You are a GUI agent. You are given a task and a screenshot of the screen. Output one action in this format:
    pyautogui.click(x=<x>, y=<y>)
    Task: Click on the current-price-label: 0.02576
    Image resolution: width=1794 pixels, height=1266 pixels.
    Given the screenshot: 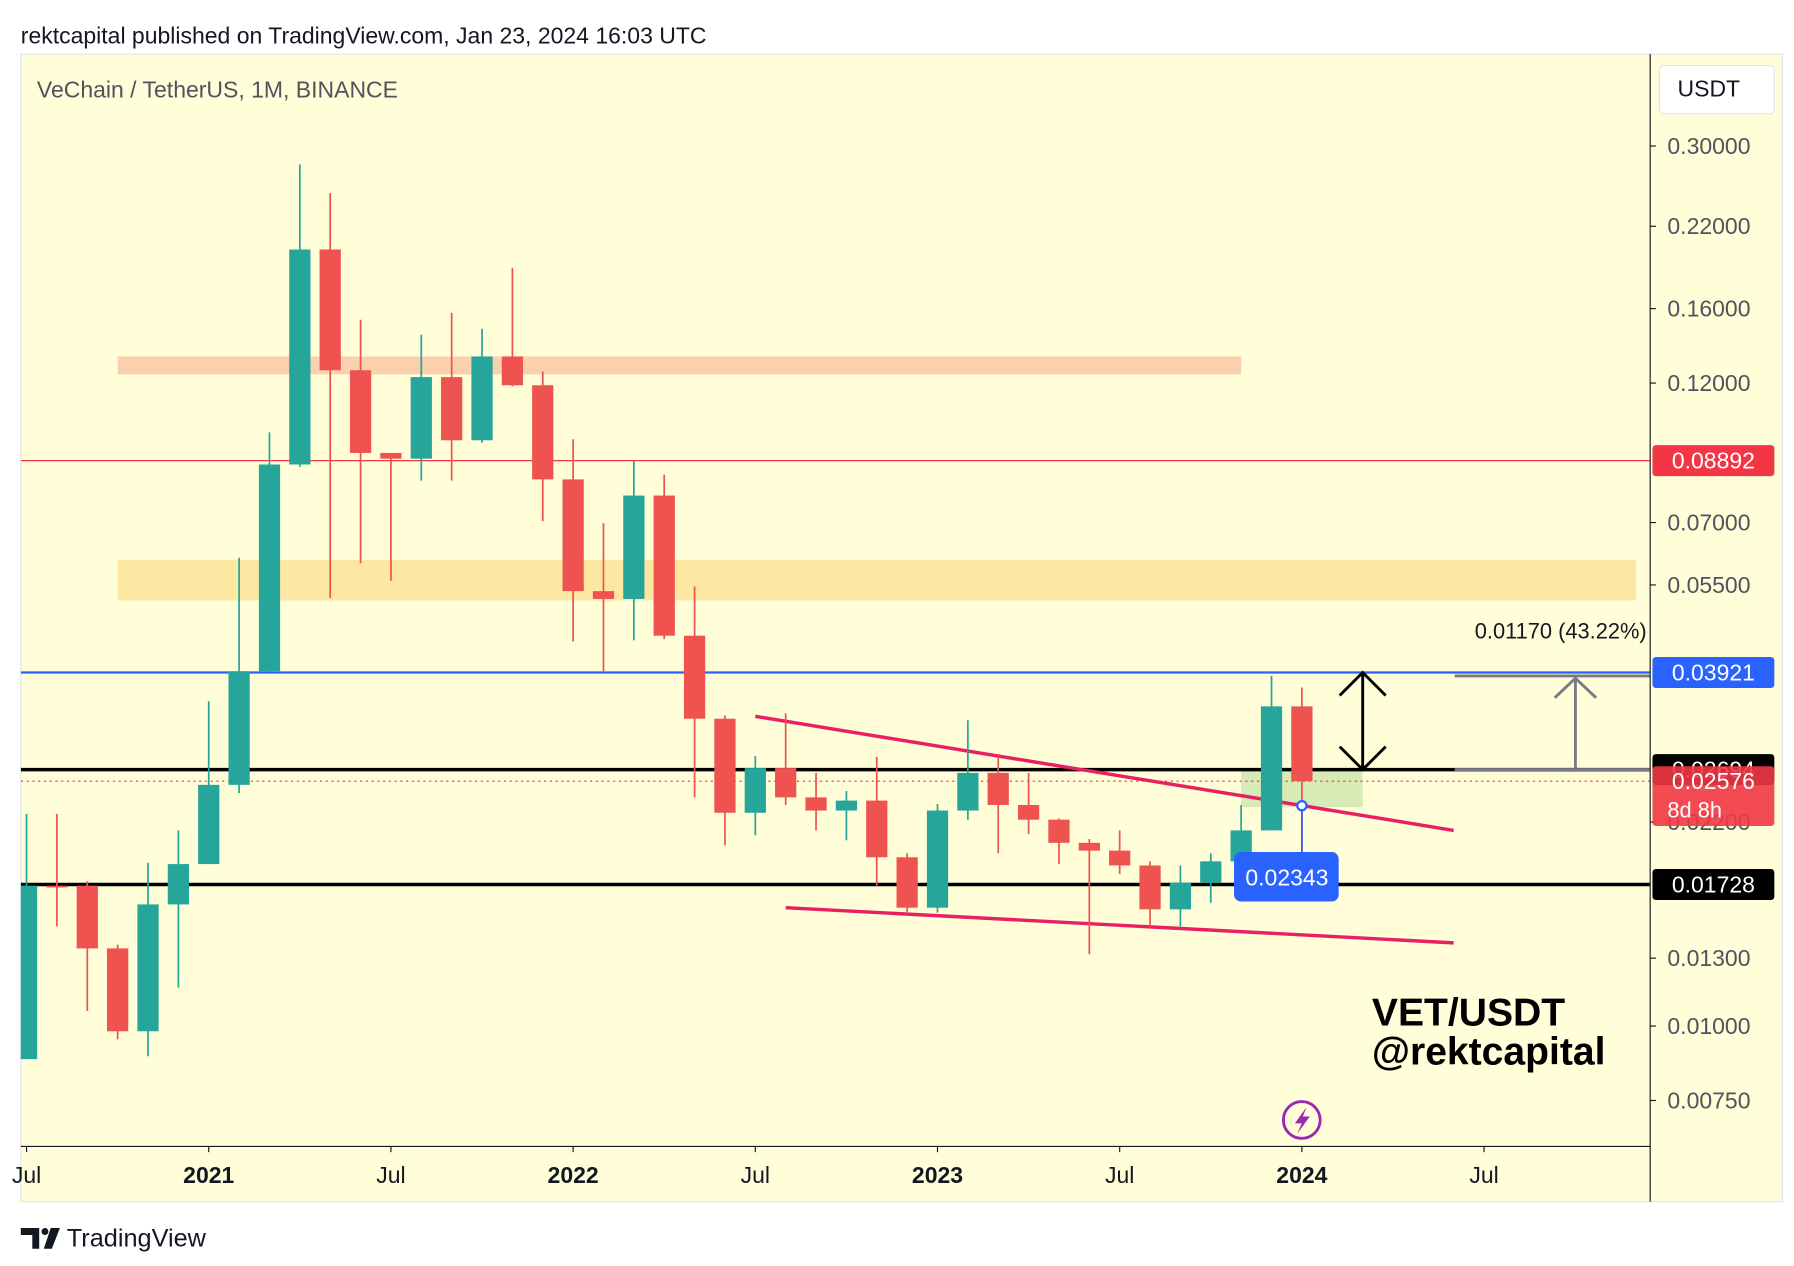 What is the action you would take?
    pyautogui.click(x=1713, y=781)
    